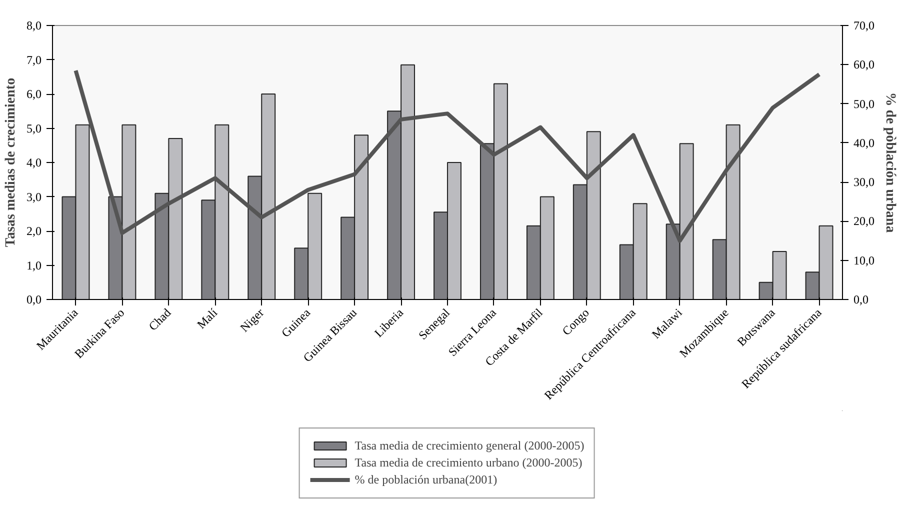 The width and height of the screenshot is (906, 525). What do you see at coordinates (864, 25) in the screenshot?
I see `y2-tick-label: 70,0` at bounding box center [864, 25].